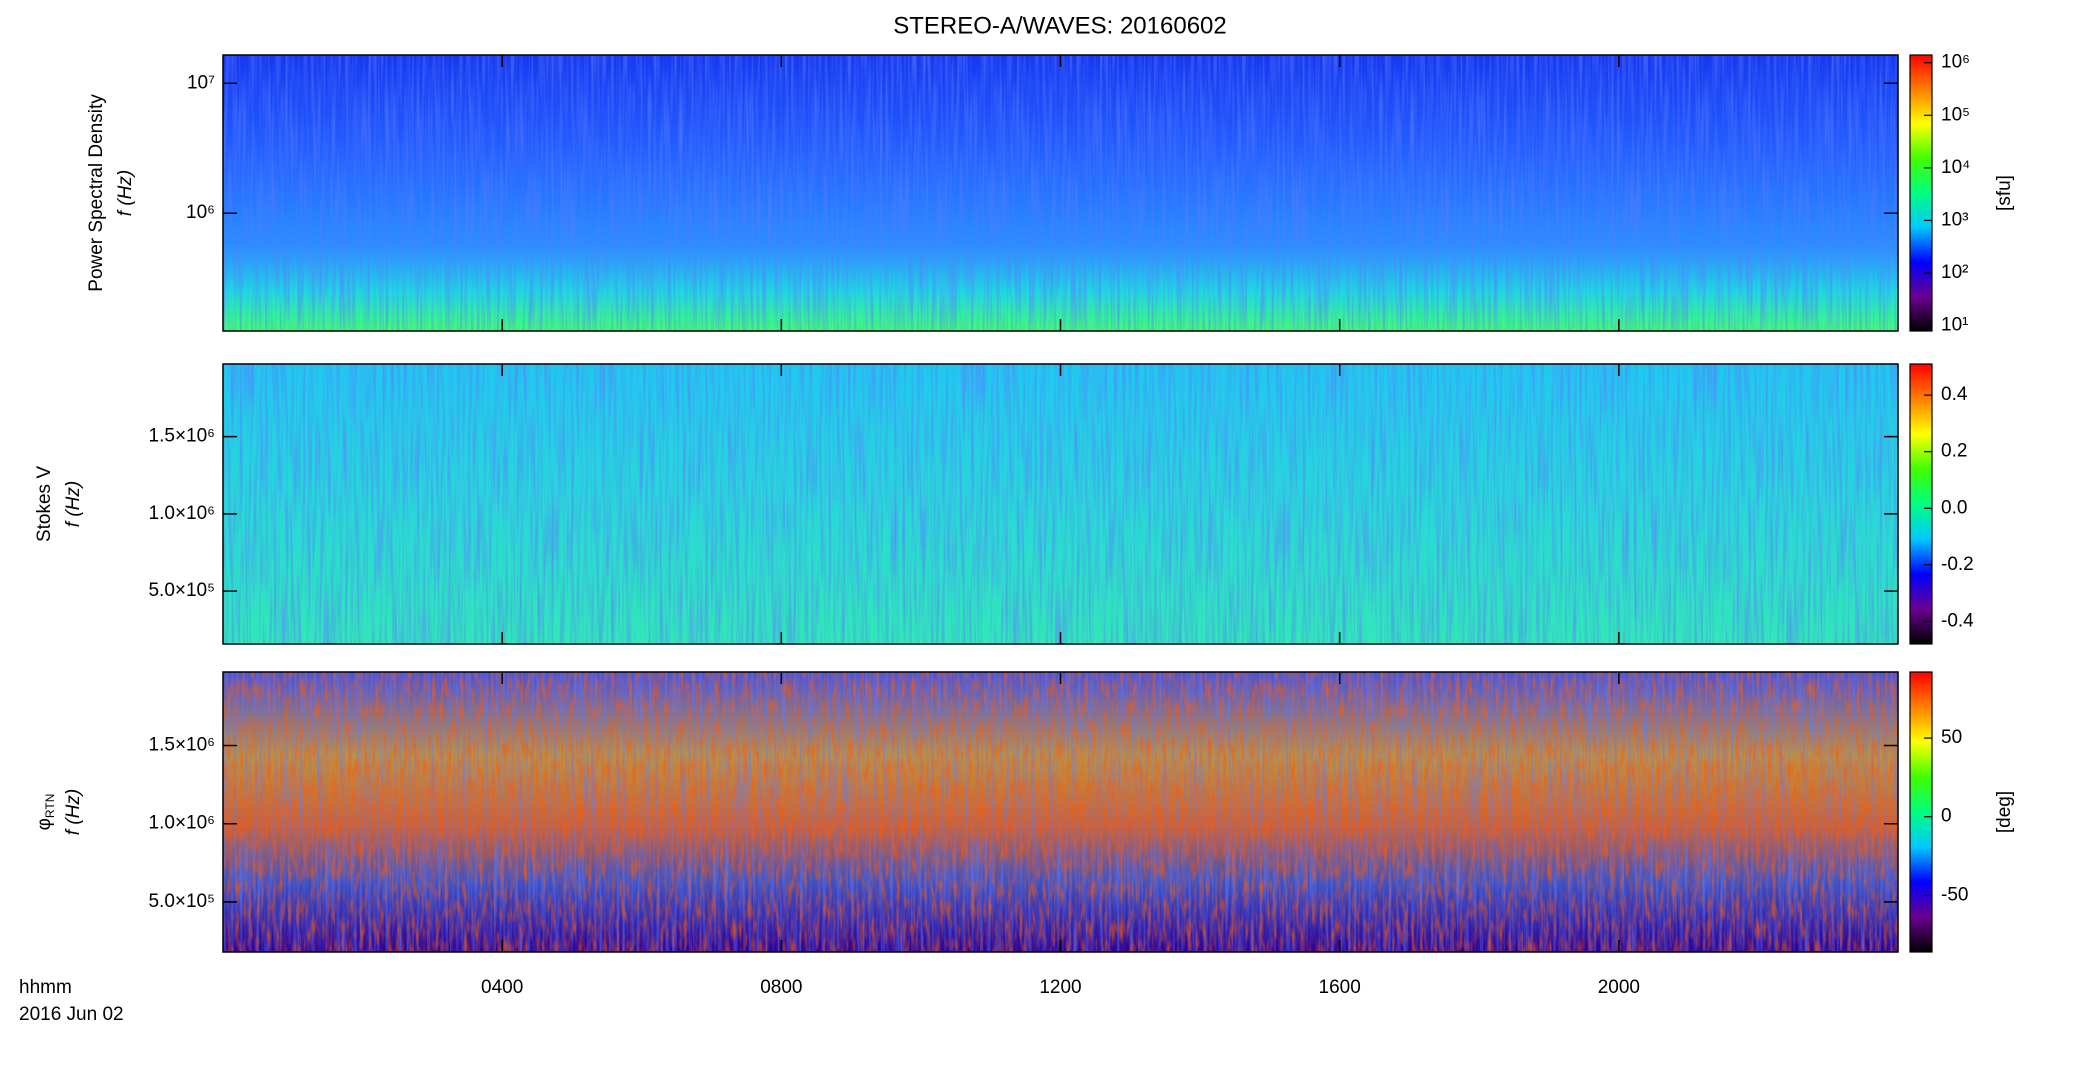 The image size is (2096, 1080). Describe the element at coordinates (1954, 219) in the screenshot. I see `colorbar-tick-label: 10³` at that location.